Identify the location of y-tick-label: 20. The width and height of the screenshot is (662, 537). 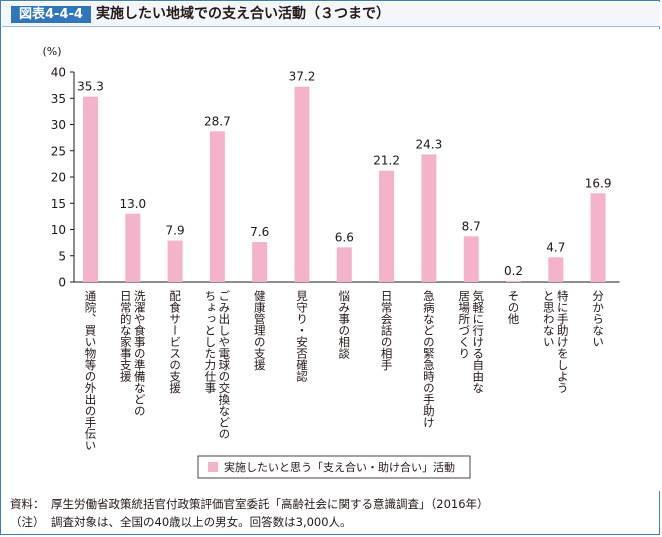
(58, 178).